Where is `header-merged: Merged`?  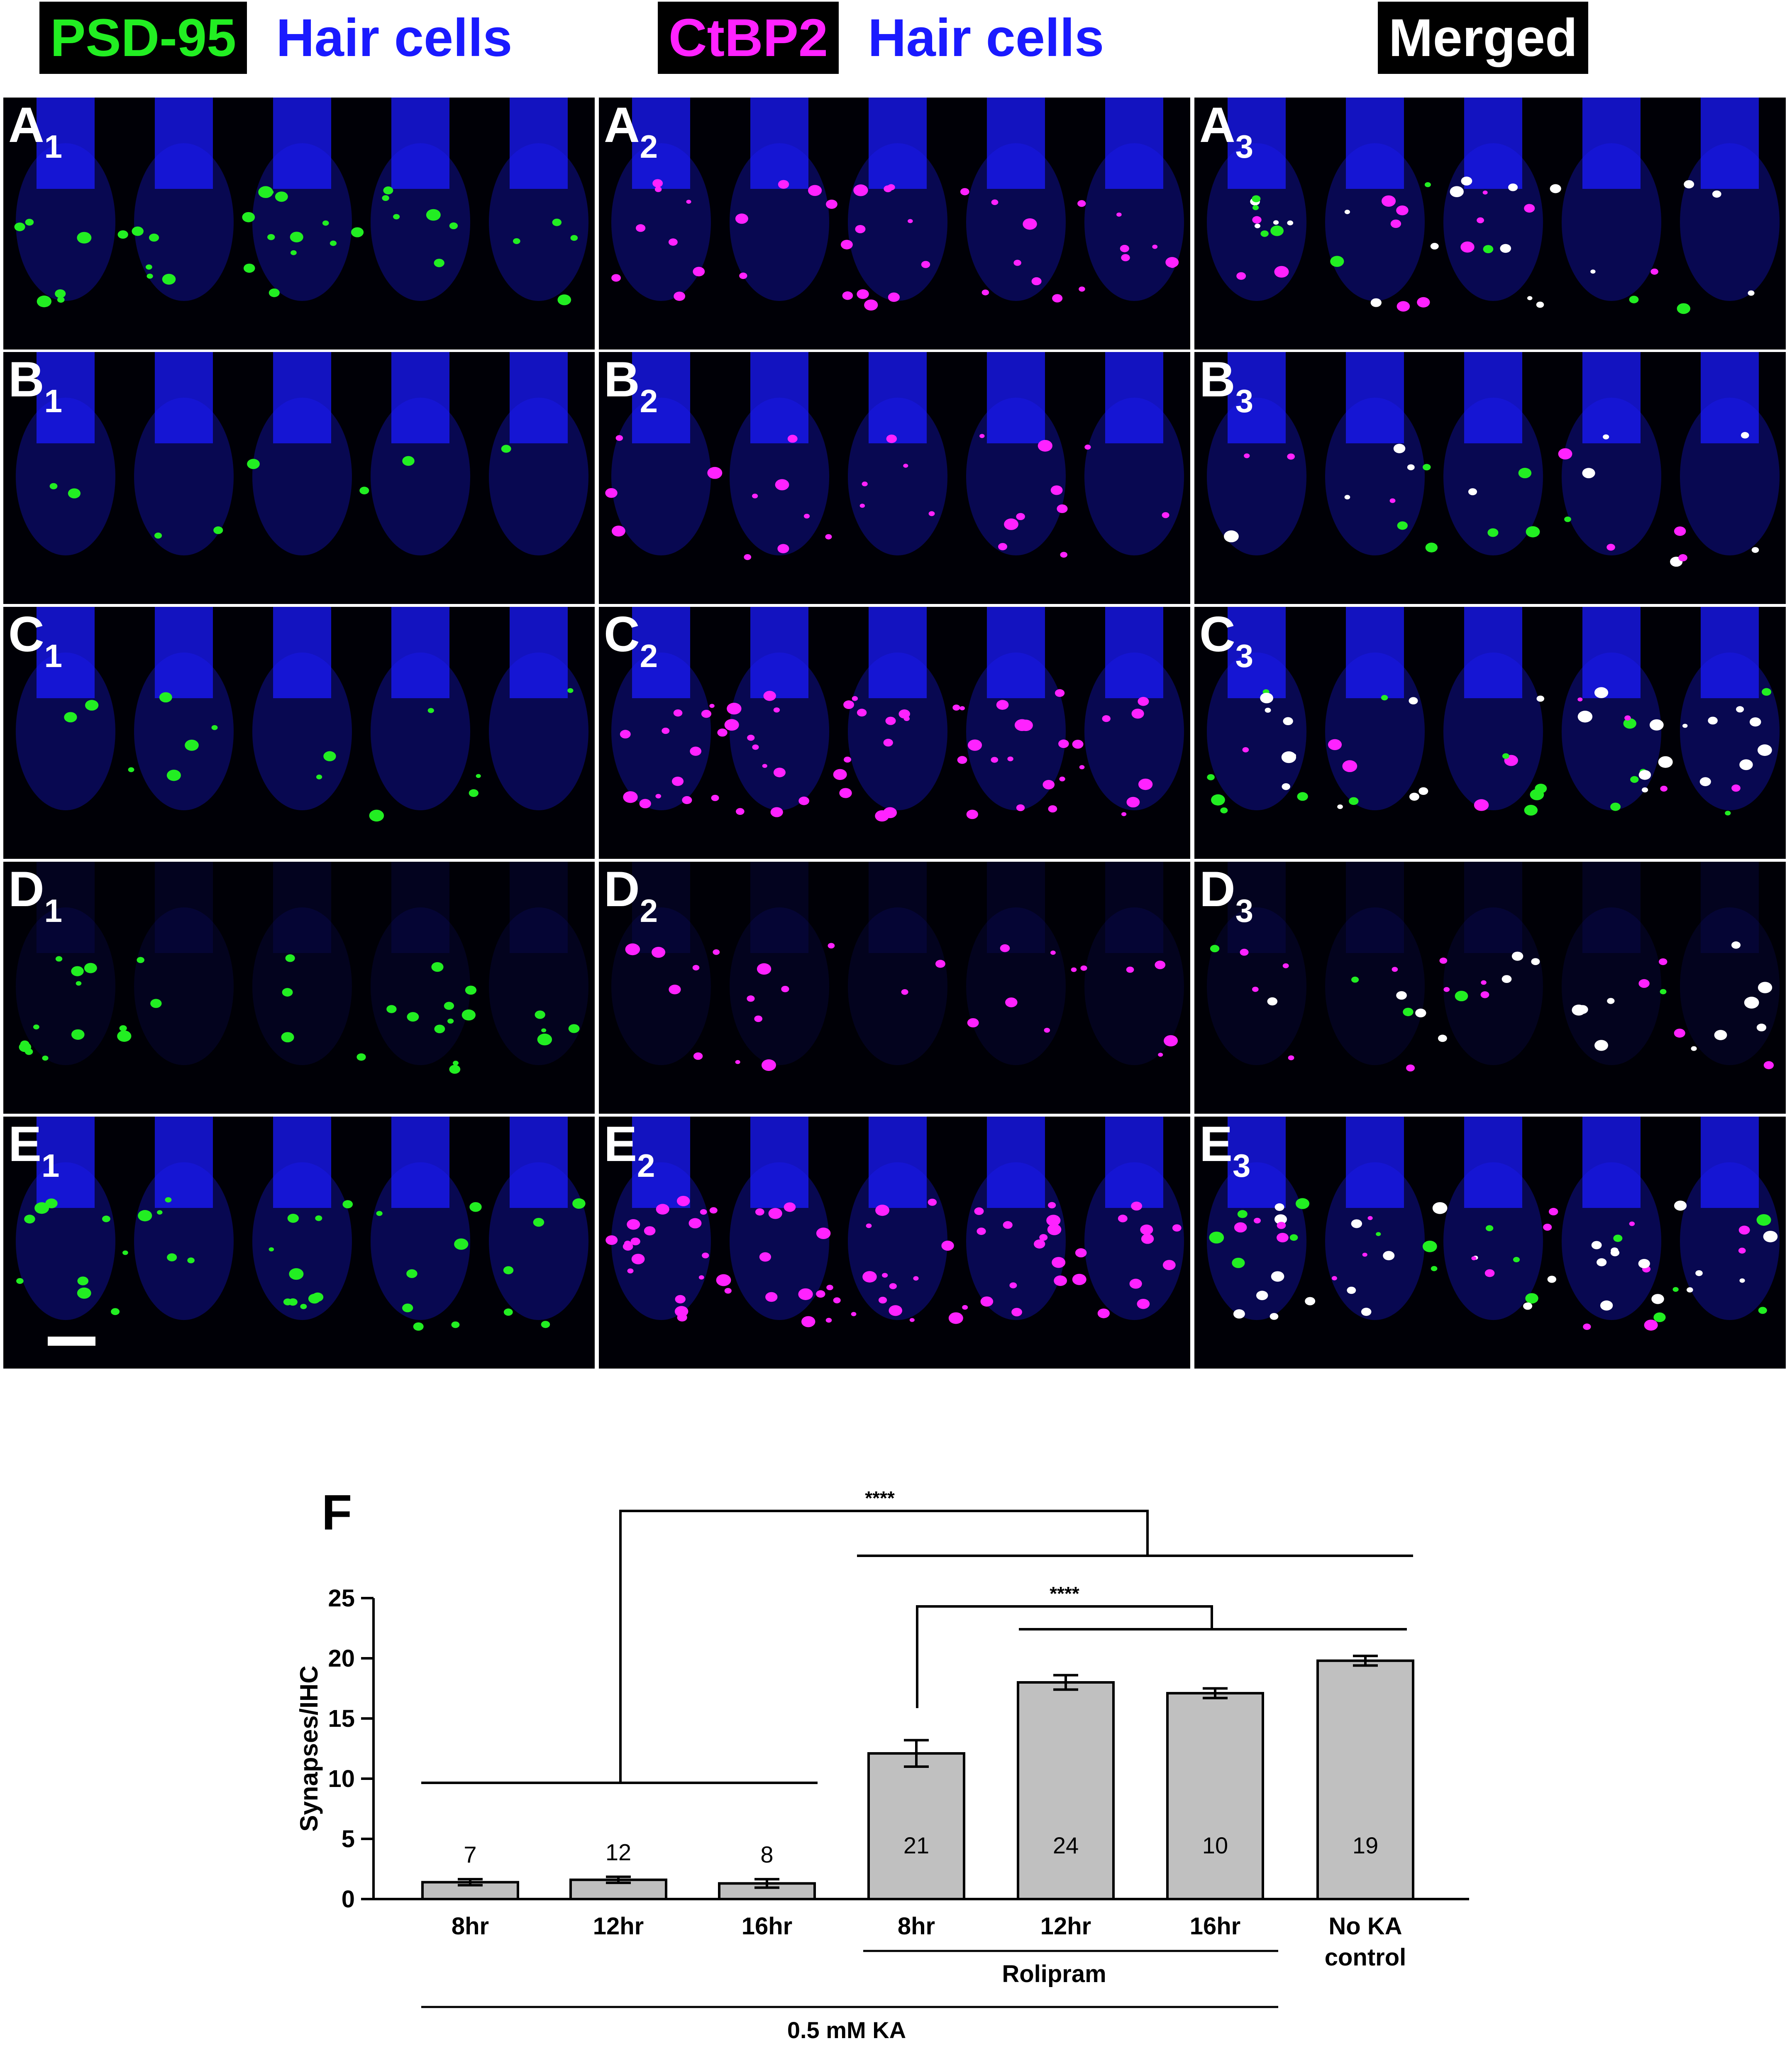 header-merged: Merged is located at coordinates (1483, 38).